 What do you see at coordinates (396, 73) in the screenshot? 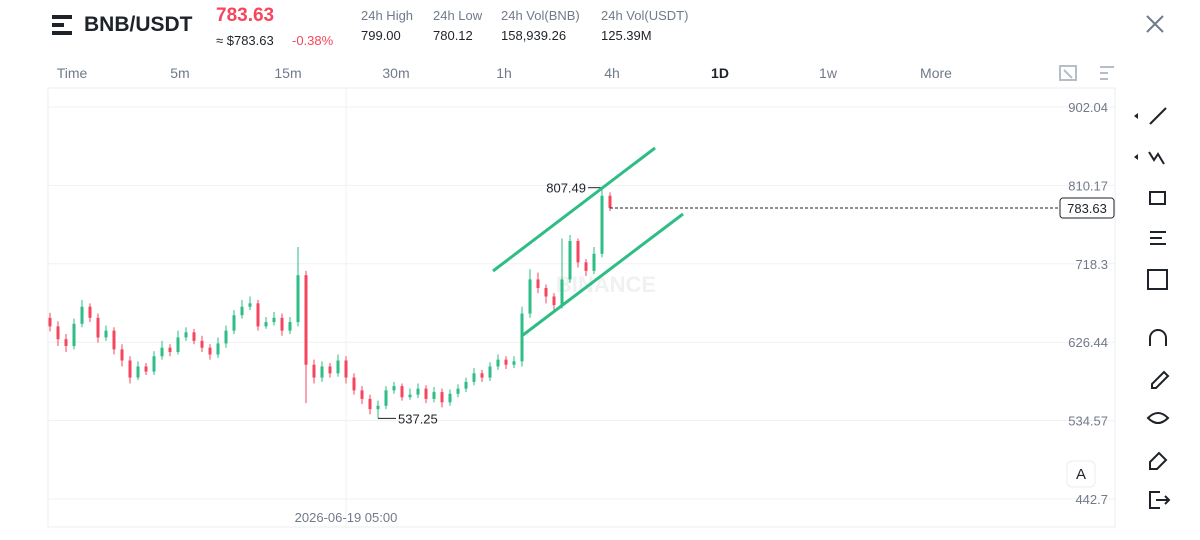
I see `timeframe-tab: 30m` at bounding box center [396, 73].